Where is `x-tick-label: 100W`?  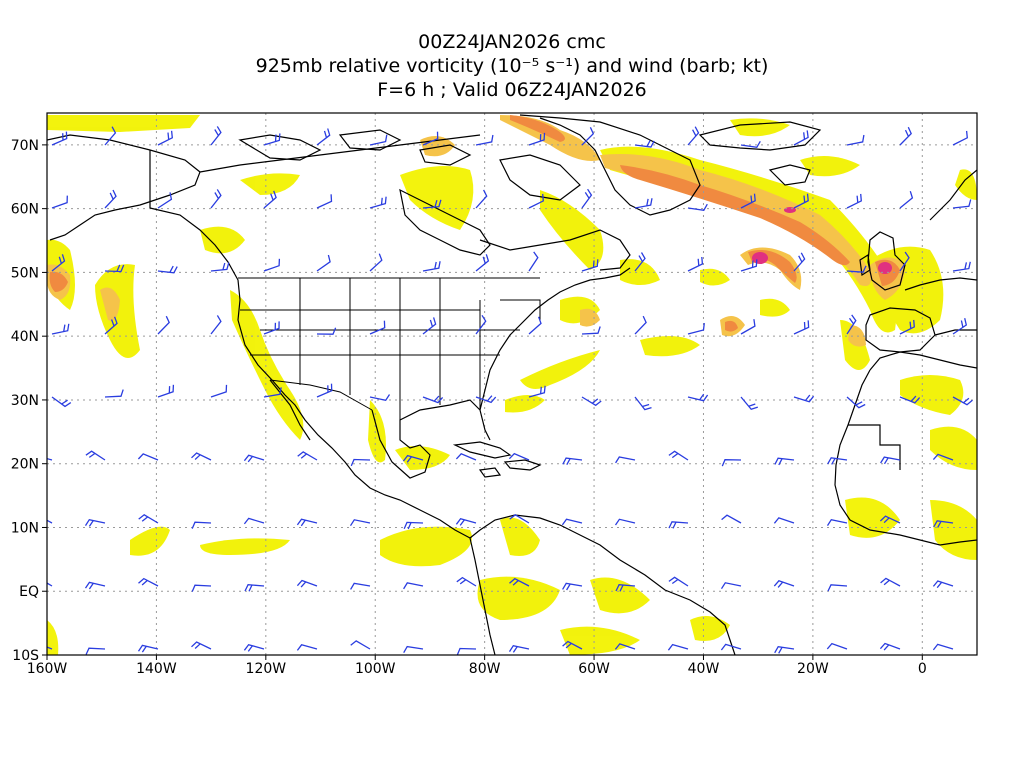 x-tick-label: 100W is located at coordinates (375, 669).